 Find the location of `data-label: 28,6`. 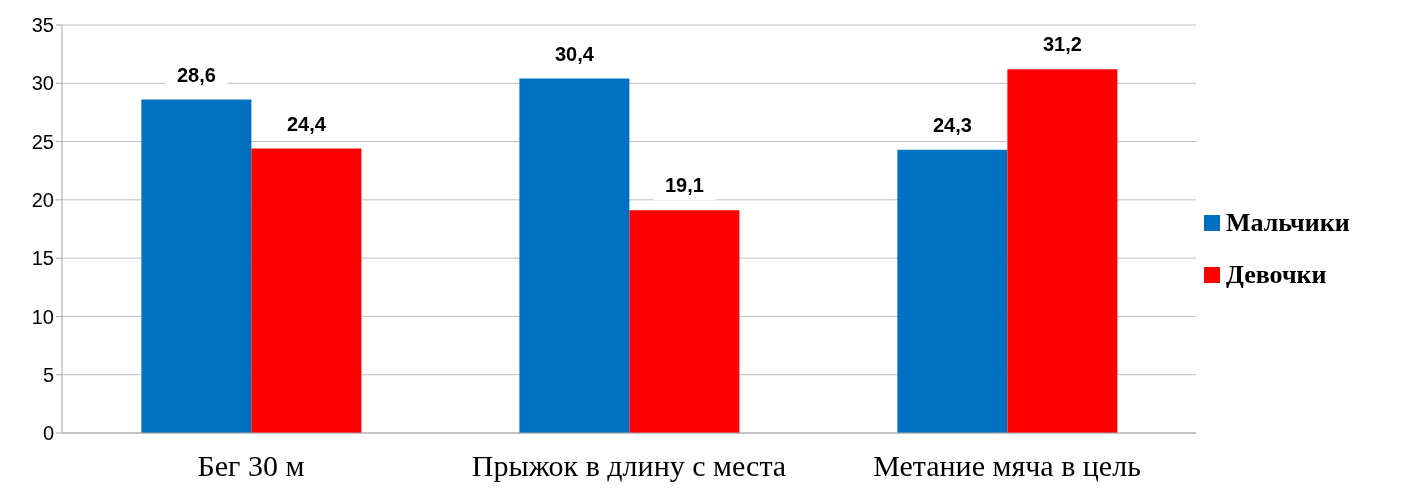

data-label: 28,6 is located at coordinates (196, 74).